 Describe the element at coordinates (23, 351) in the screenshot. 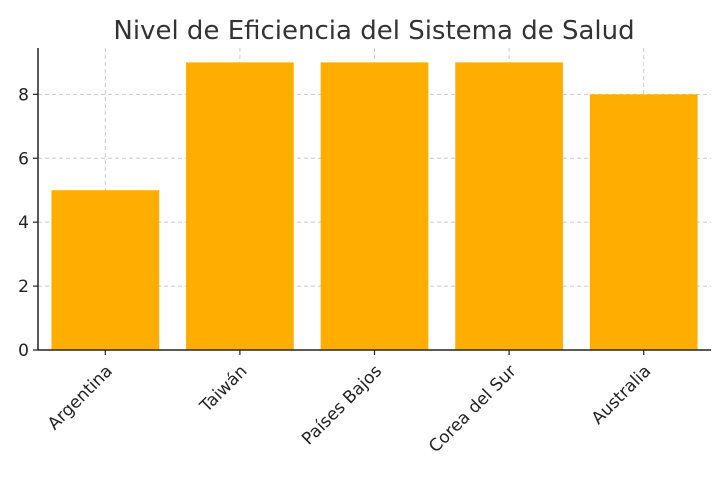

I see `y-tick-label: 0` at that location.